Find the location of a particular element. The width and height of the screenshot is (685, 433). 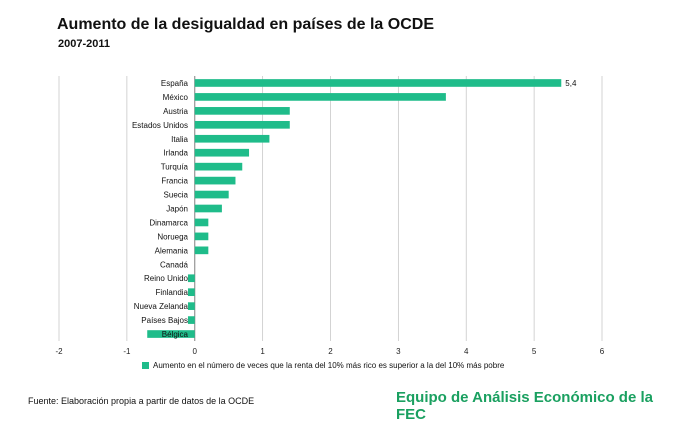

x-tick-label: 2 is located at coordinates (330, 351).